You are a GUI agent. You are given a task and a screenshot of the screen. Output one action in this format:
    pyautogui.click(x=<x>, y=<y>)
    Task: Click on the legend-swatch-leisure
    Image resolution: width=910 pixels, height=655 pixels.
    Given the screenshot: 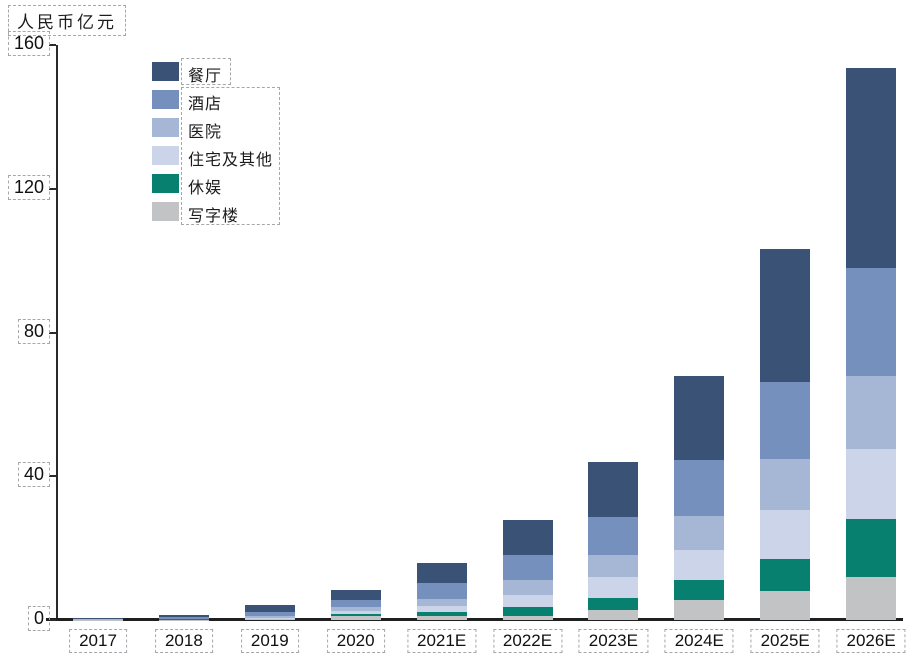 What is the action you would take?
    pyautogui.click(x=165, y=183)
    